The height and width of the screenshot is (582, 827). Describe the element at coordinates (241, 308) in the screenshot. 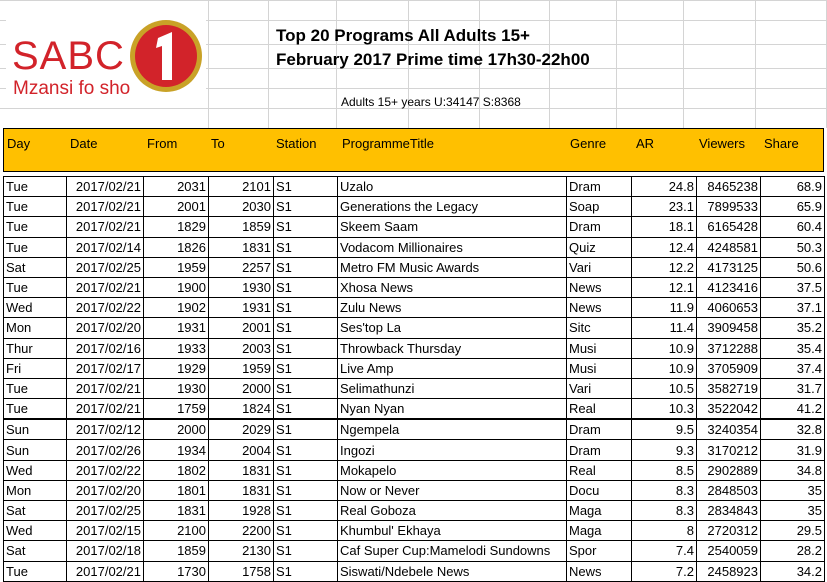

I see `cell-to: 1931` at that location.